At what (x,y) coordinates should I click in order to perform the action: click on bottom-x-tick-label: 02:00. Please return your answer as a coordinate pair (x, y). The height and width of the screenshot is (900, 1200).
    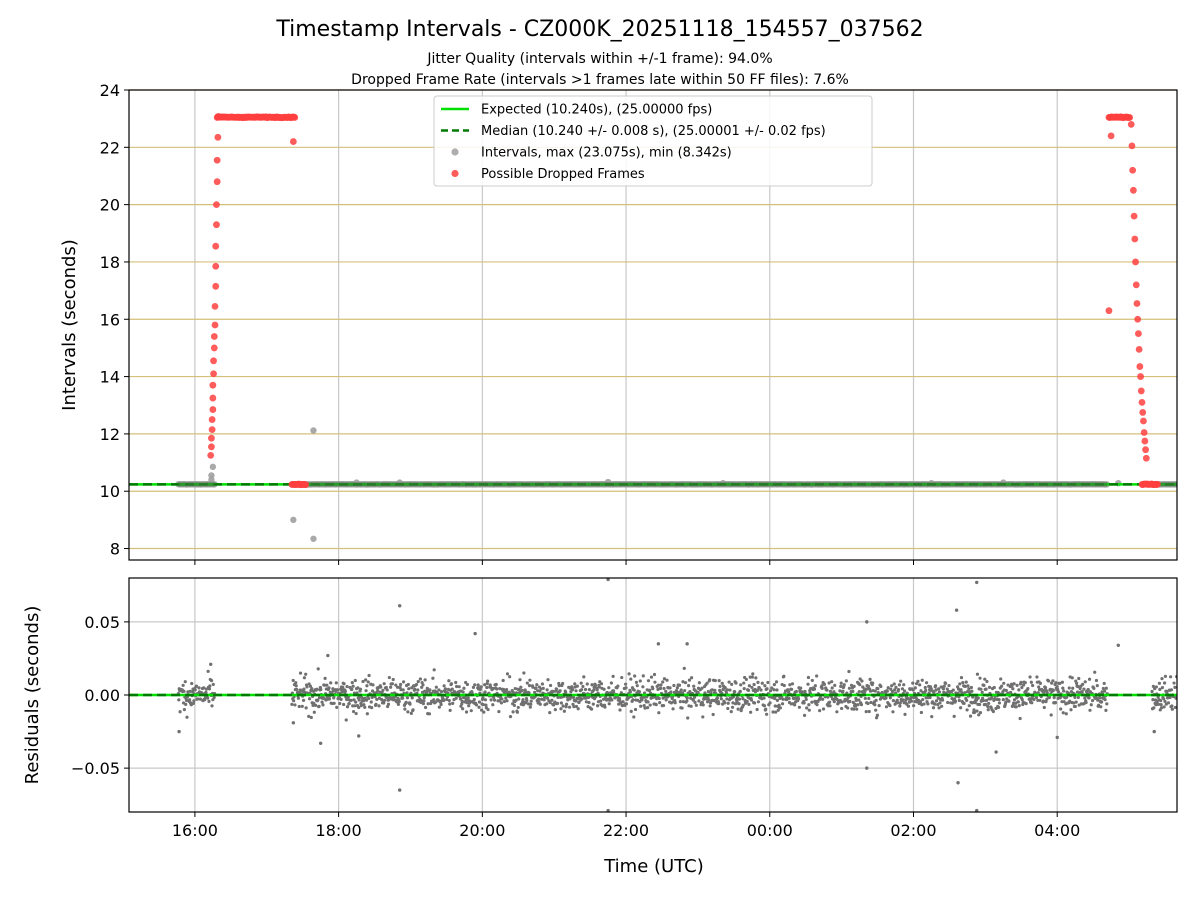
    Looking at the image, I should click on (913, 830).